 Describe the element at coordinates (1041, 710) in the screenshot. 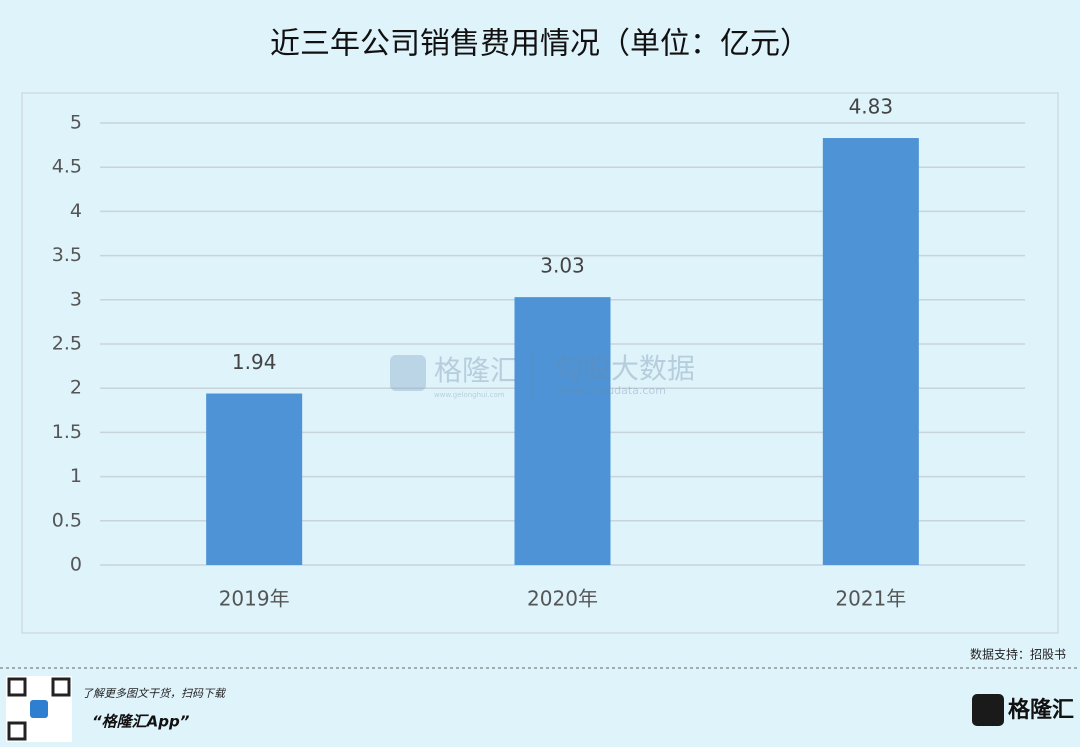

I see `logo-text: 格隆汇` at that location.